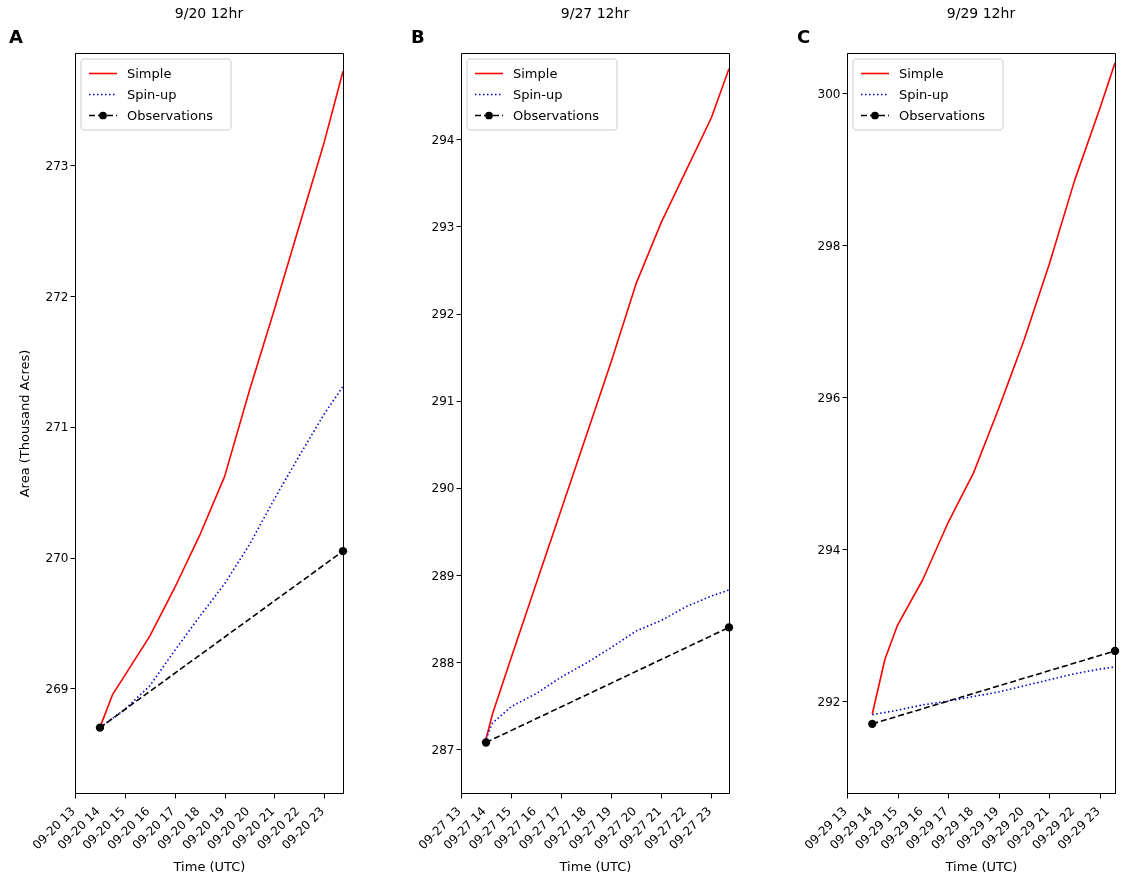 This screenshot has height=875, width=1126. What do you see at coordinates (443, 401) in the screenshot?
I see `y-tick-label: 291` at bounding box center [443, 401].